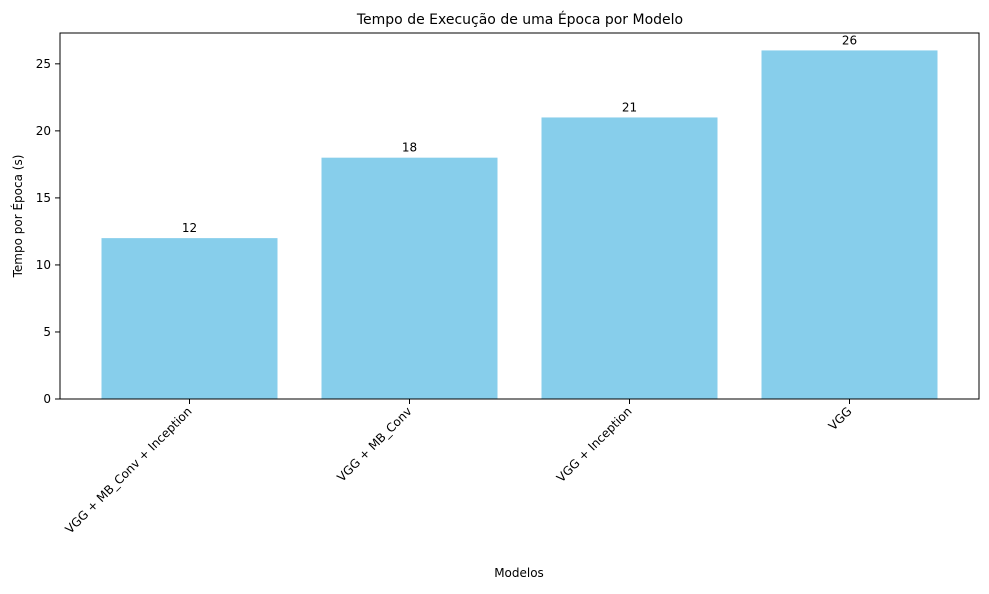  What do you see at coordinates (43, 198) in the screenshot?
I see `y-tick-label-3: 15` at bounding box center [43, 198].